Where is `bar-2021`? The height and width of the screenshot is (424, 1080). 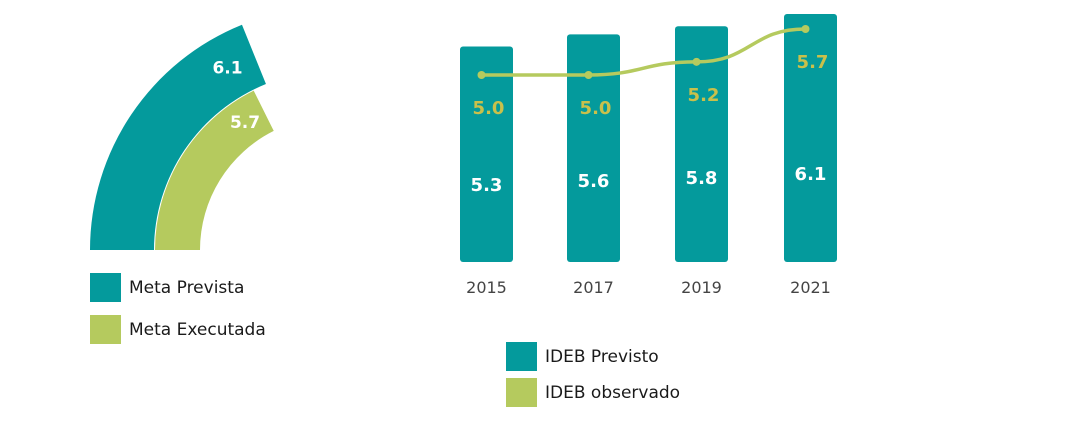 bar-2021 is located at coordinates (810, 138).